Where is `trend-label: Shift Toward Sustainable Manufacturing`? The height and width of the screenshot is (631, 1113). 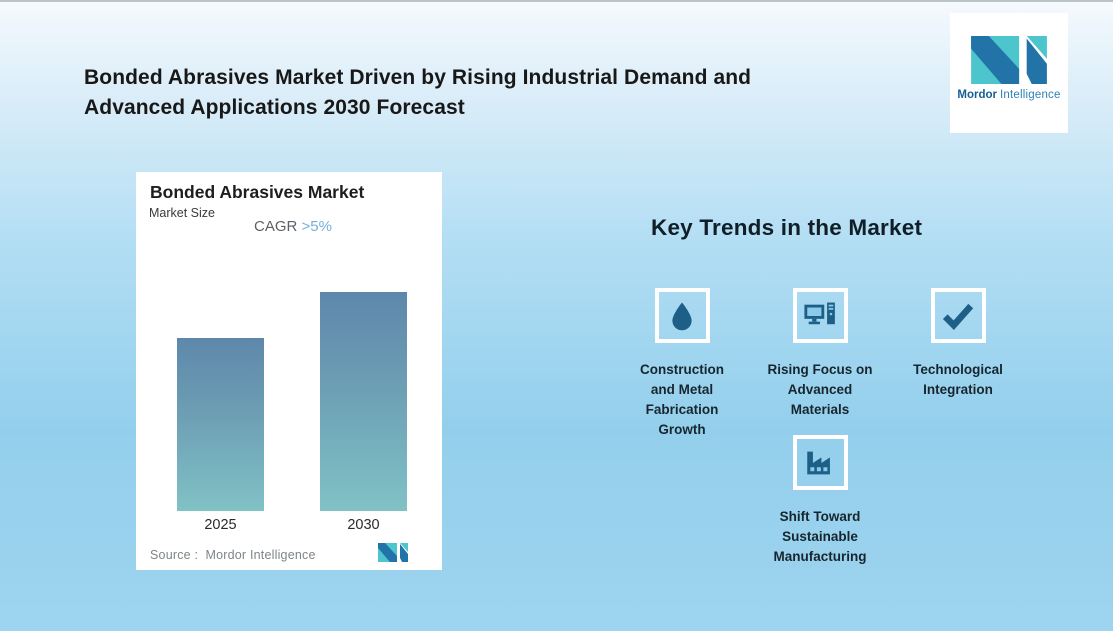 trend-label: Shift Toward Sustainable Manufacturing is located at coordinates (820, 536).